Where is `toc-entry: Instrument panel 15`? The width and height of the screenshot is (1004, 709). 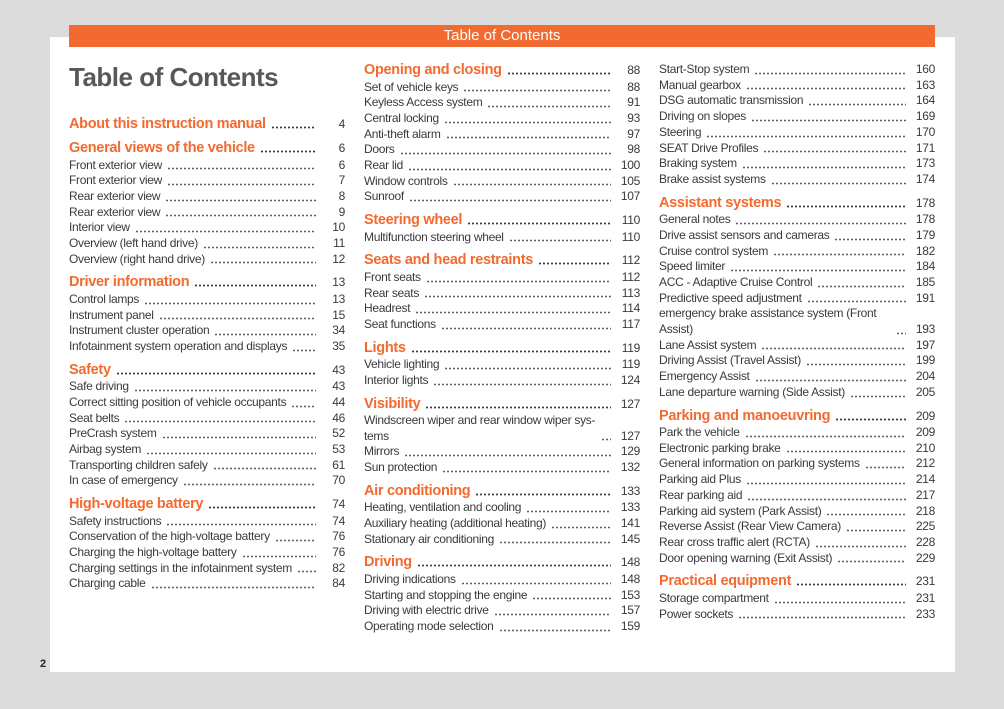
toc-entry: Instrument panel 15 is located at coordinates (207, 316).